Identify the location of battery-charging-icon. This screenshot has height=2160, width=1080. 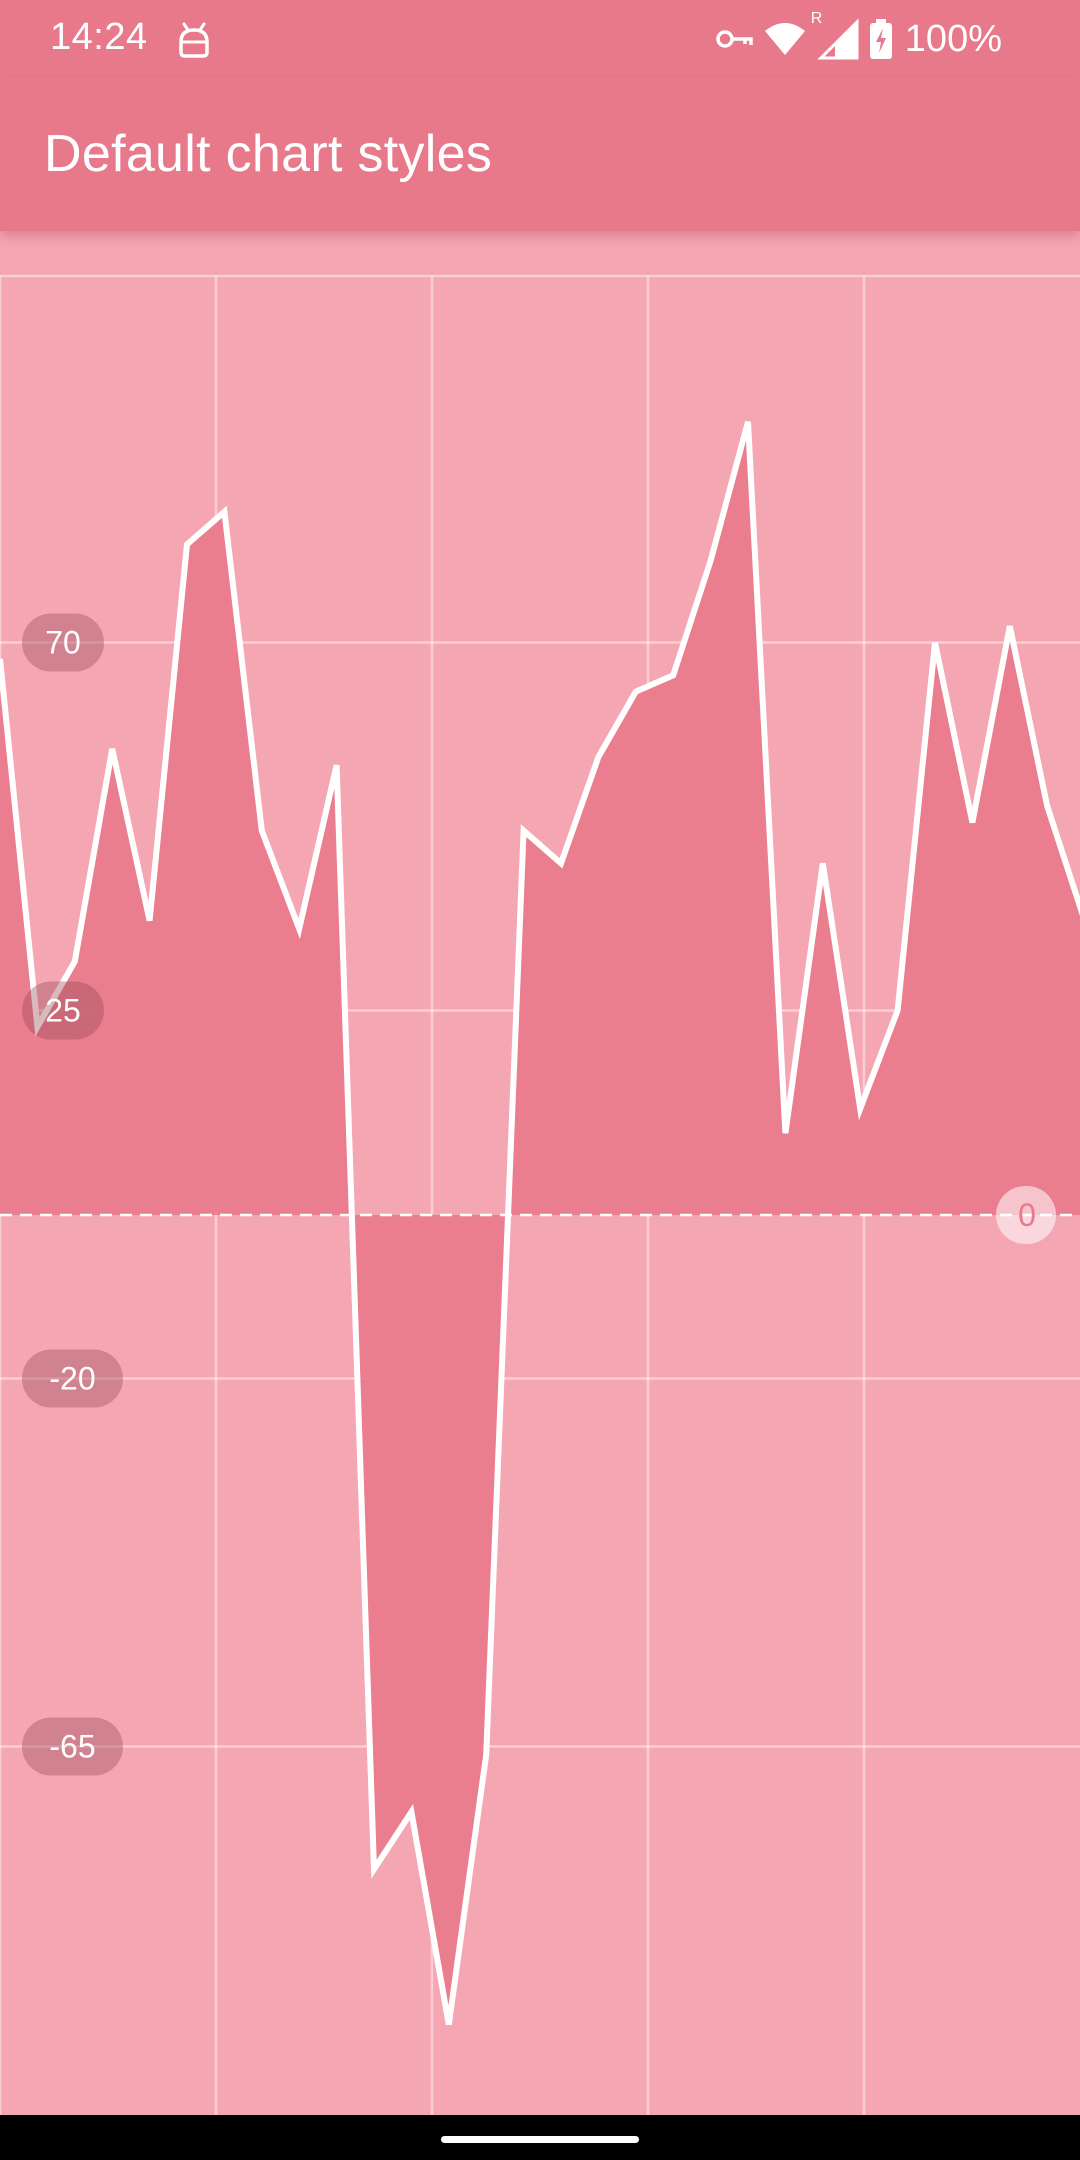
(880, 39).